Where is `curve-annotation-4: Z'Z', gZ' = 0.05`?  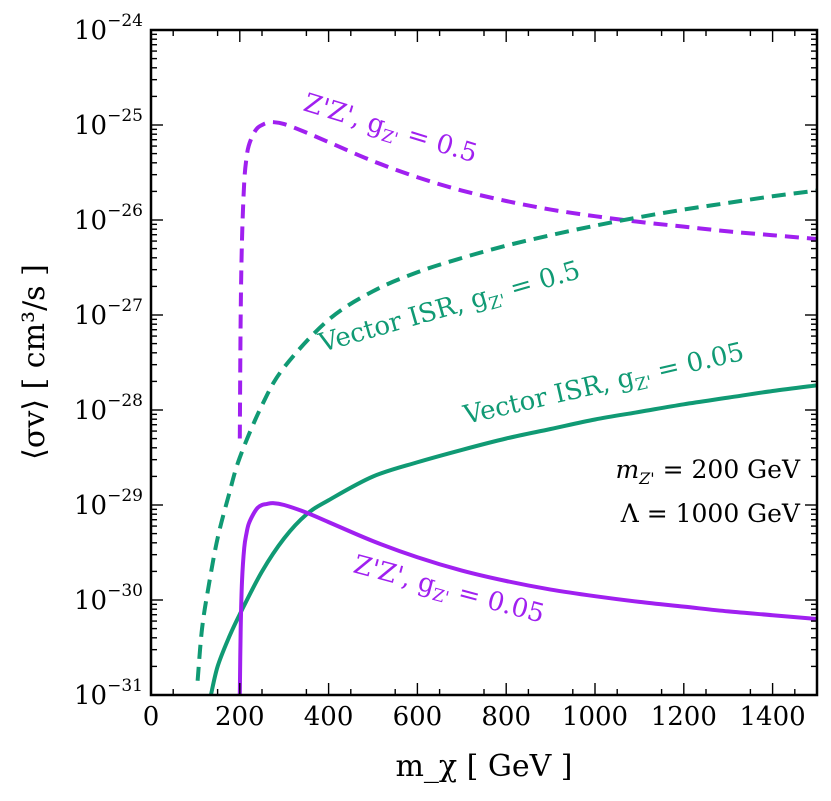
curve-annotation-4: Z'Z', gZ' = 0.05 is located at coordinates (448, 592).